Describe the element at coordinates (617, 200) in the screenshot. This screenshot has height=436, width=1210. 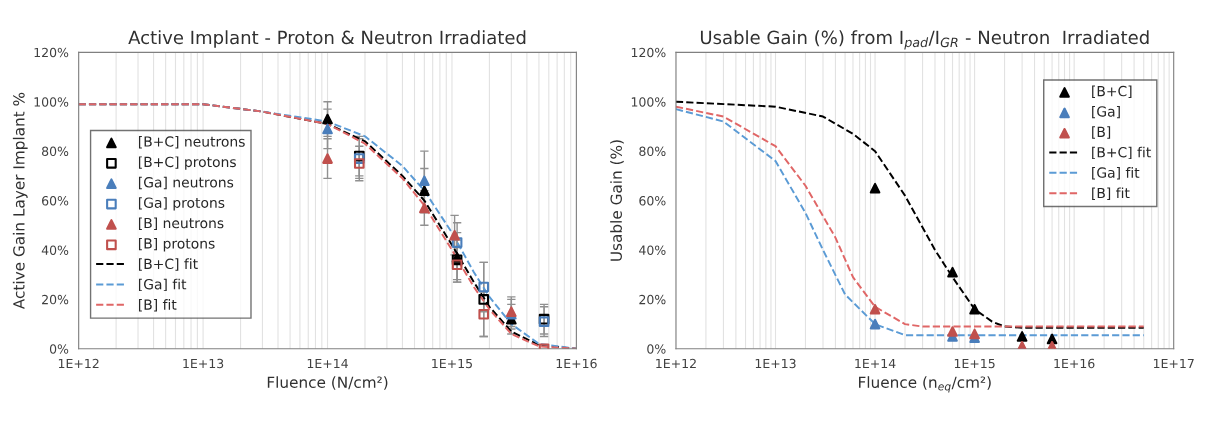
I see `y-axis-title: Usable Gain (%)` at that location.